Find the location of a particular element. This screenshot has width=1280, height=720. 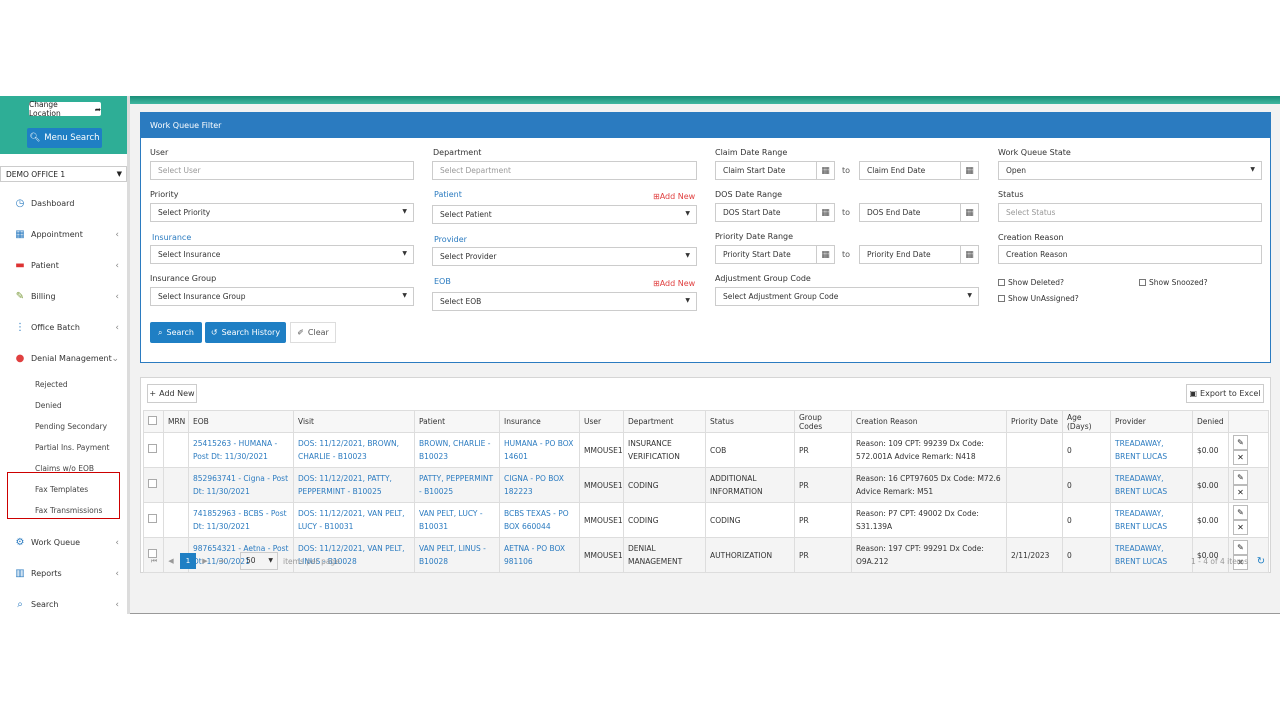

page-size-select: 50 ▼ is located at coordinates (259, 561).